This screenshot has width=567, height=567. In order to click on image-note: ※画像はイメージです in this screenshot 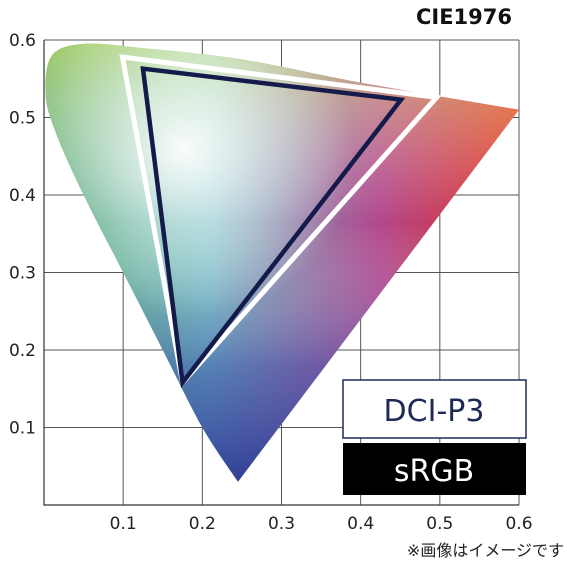, I will do `click(485, 550)`.